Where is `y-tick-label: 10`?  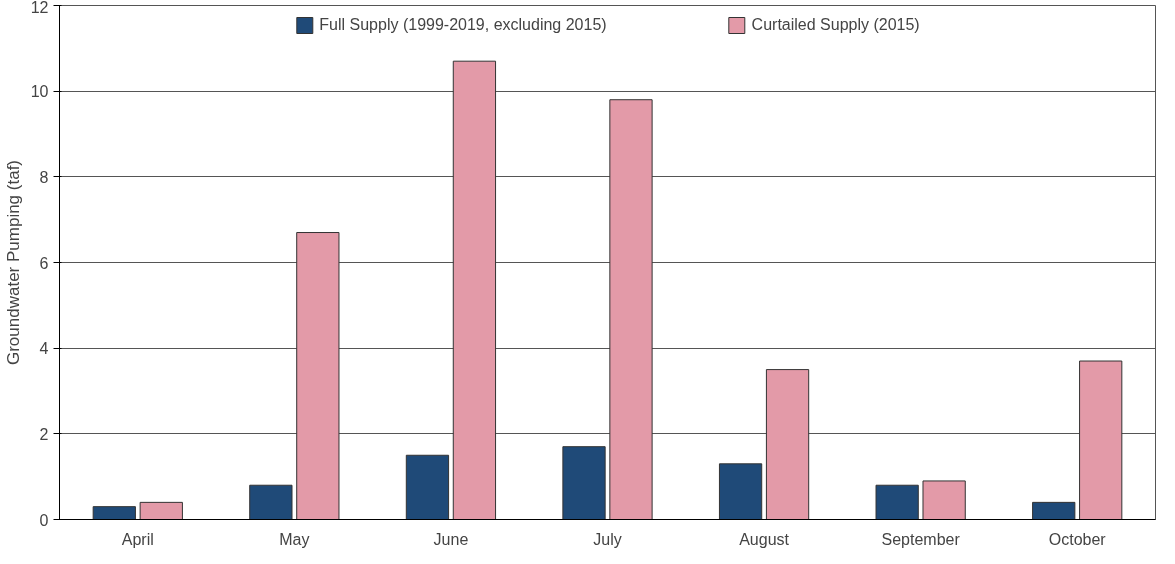 y-tick-label: 10 is located at coordinates (39, 92).